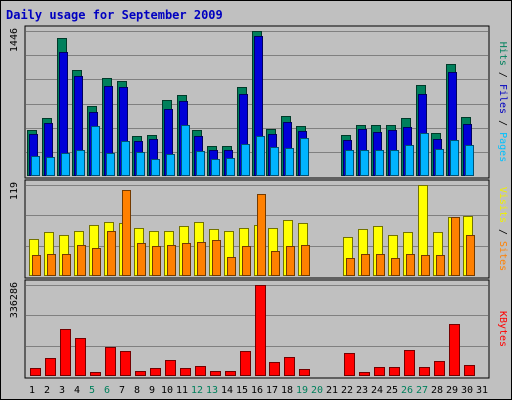  Describe the element at coordinates (302, 390) in the screenshot. I see `x-tick-label-day-19: 19` at that location.